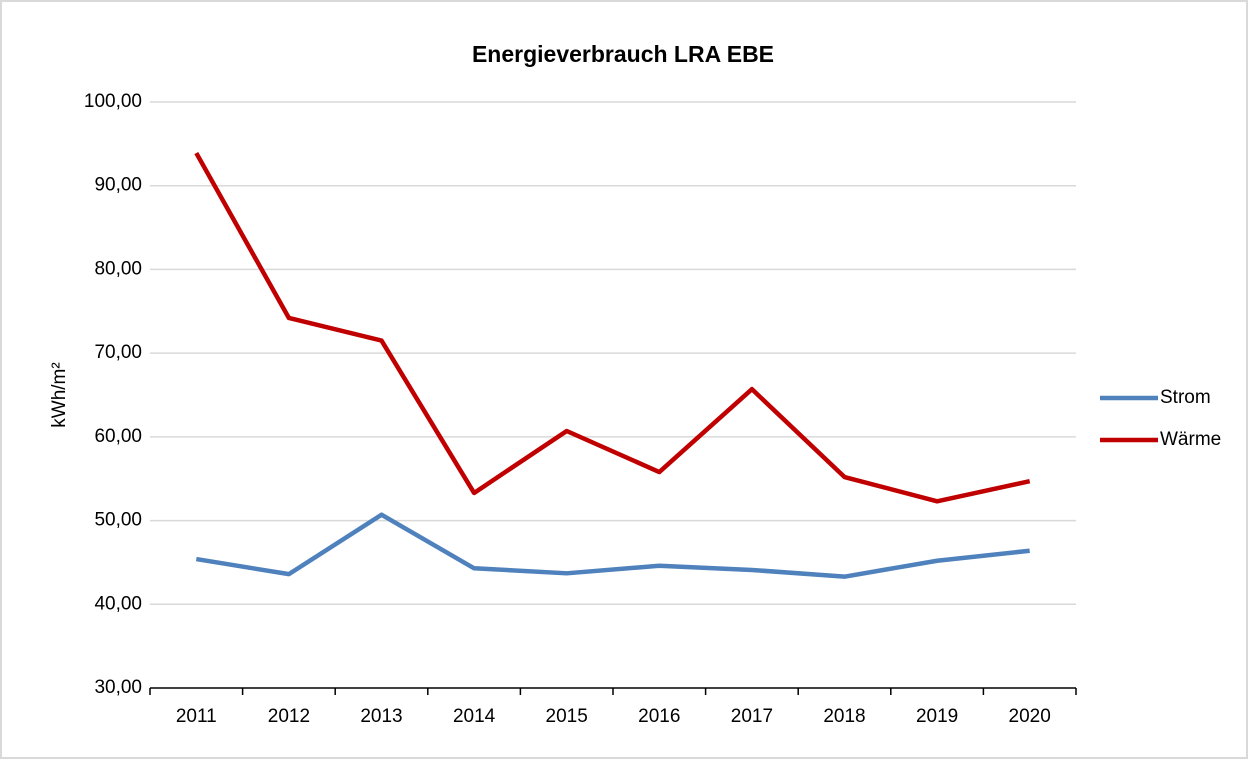 Image resolution: width=1249 pixels, height=760 pixels. I want to click on y-tick-label: 30,00, so click(118, 687).